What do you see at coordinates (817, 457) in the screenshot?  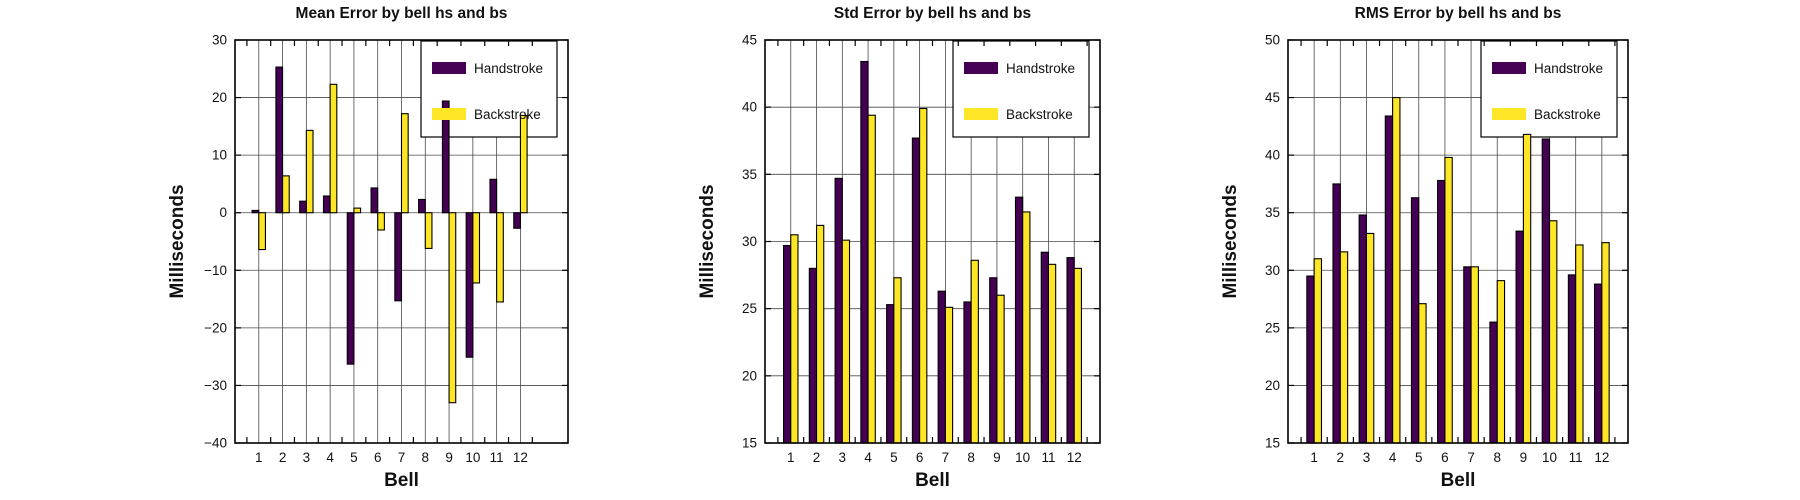 I see `x-tick-label: 2` at bounding box center [817, 457].